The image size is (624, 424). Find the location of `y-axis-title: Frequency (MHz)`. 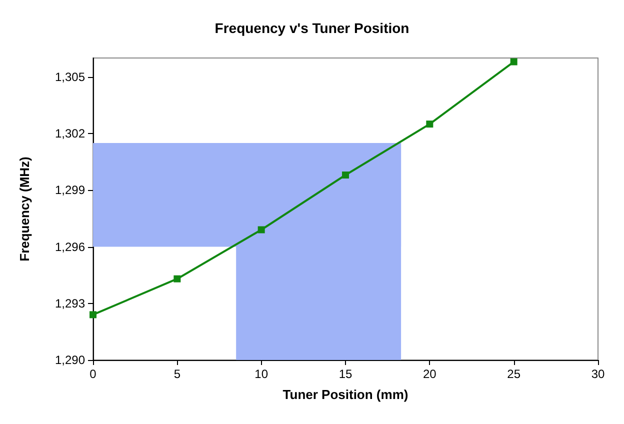

y-axis-title: Frequency (MHz) is located at coordinates (24, 209).